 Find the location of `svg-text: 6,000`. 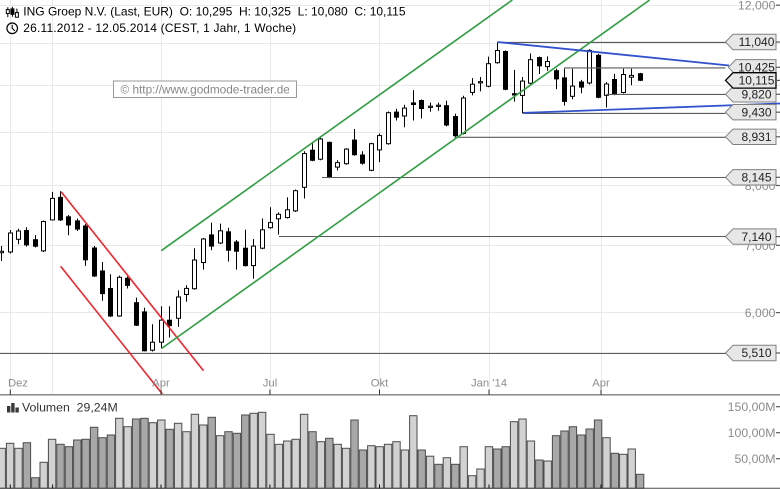

svg-text: 6,000 is located at coordinates (760, 313).